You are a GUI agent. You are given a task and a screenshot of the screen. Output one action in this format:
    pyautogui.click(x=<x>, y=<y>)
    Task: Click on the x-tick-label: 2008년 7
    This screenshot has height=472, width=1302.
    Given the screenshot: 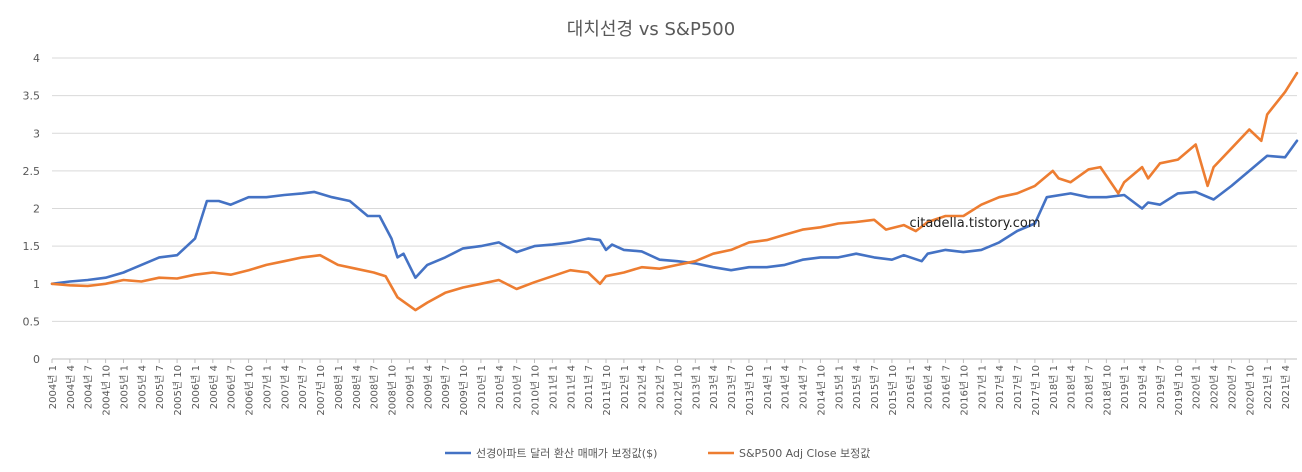 What is the action you would take?
    pyautogui.click(x=375, y=387)
    